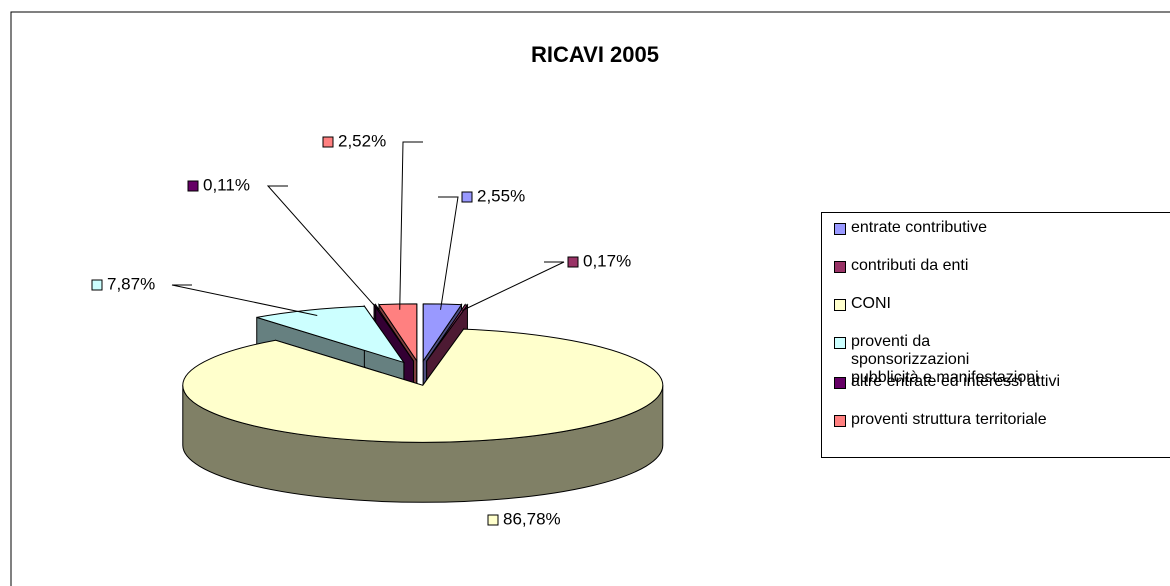  Describe the element at coordinates (131, 283) in the screenshot. I see `data-label: 7,87%` at that location.